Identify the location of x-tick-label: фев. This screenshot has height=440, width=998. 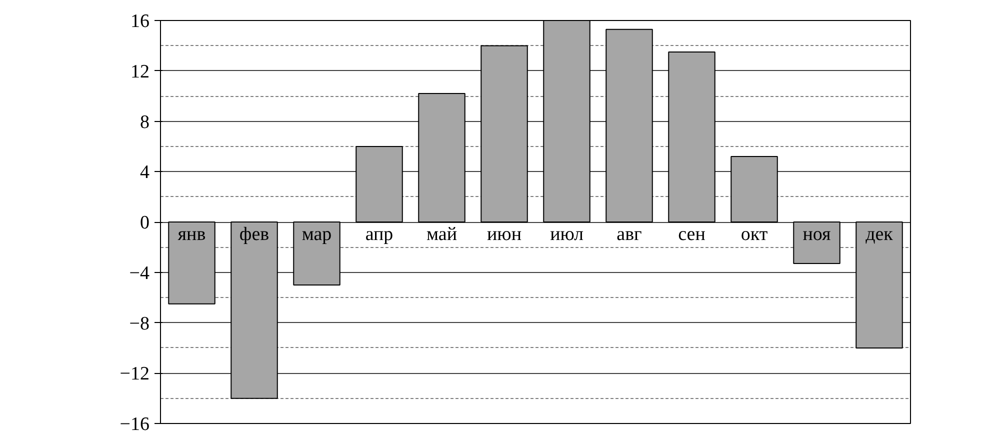
(254, 234).